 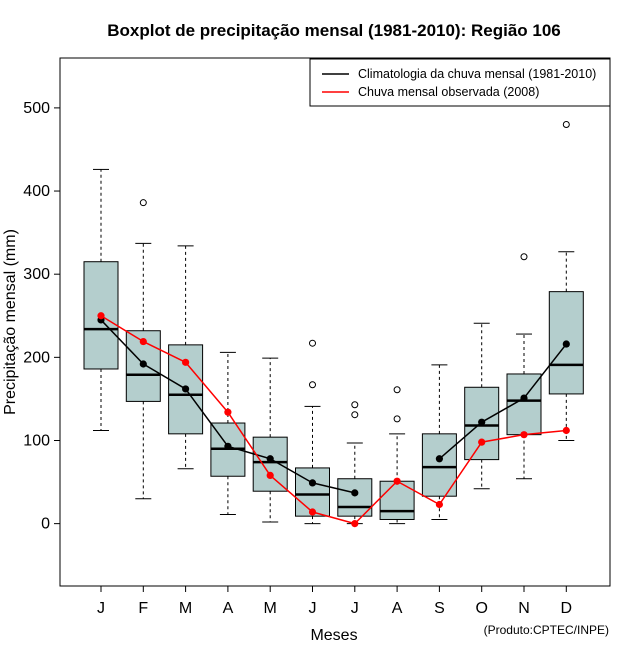 I want to click on y-axis-label: Precipitação mensal (mm), so click(x=10, y=322).